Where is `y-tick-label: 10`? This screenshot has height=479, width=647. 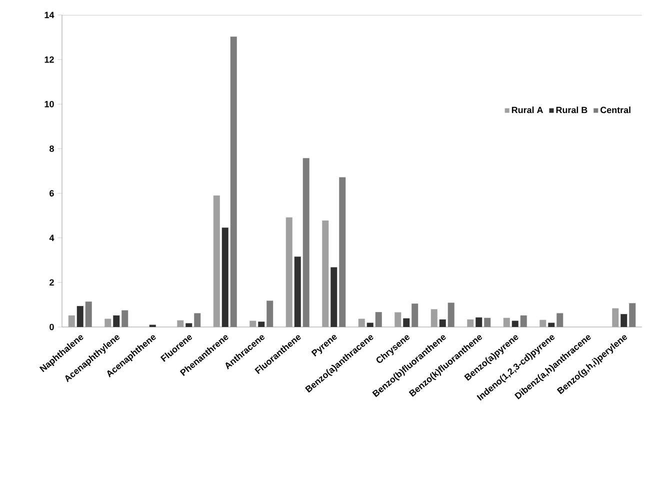 y-tick-label: 10 is located at coordinates (49, 104).